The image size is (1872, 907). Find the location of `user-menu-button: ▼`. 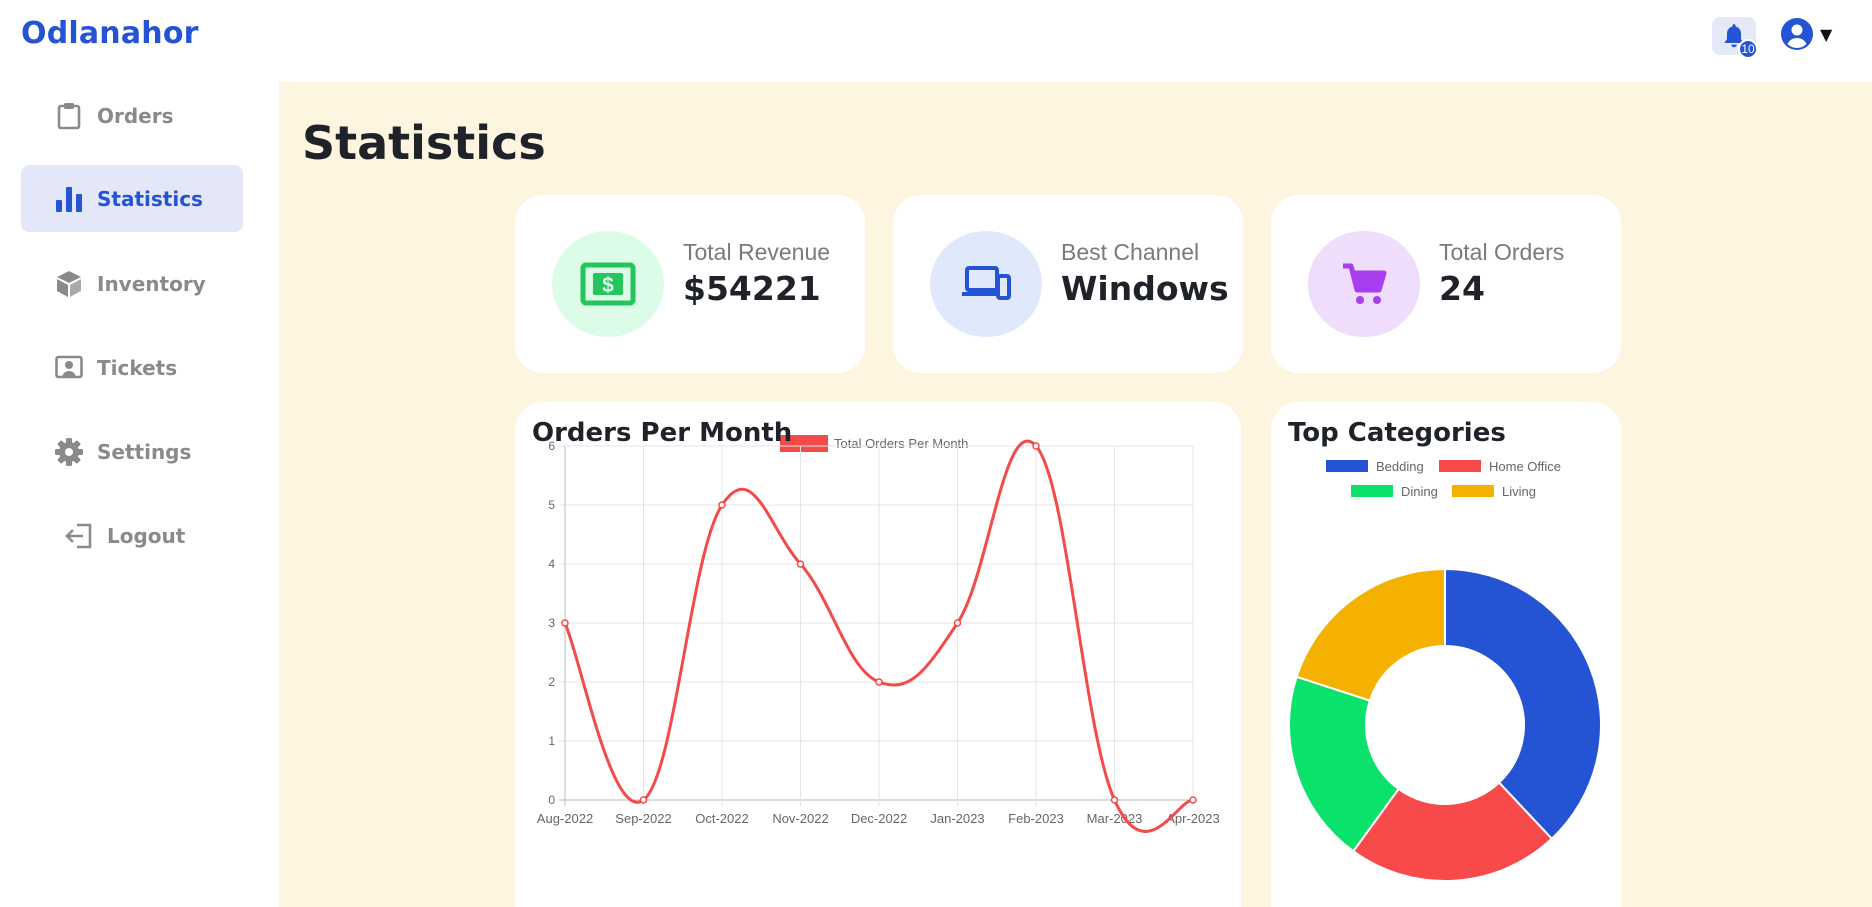

user-menu-button: ▼ is located at coordinates (1806, 34).